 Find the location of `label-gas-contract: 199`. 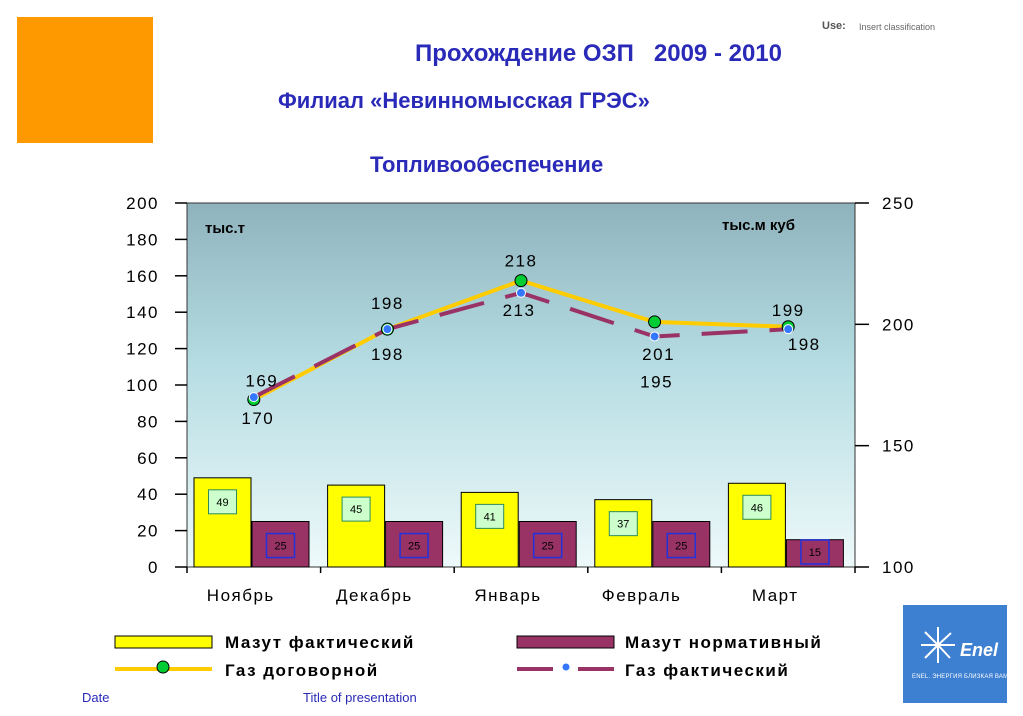

label-gas-contract: 199 is located at coordinates (788, 310).